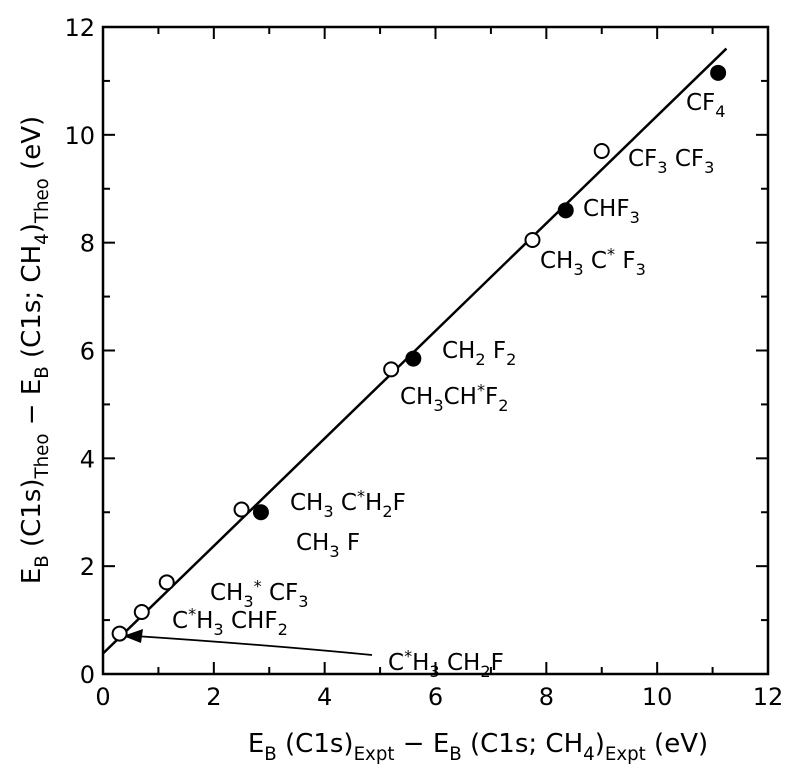 This screenshot has height=773, width=791. I want to click on compound-label-cf3cf3: CF3 CF3, so click(671, 161).